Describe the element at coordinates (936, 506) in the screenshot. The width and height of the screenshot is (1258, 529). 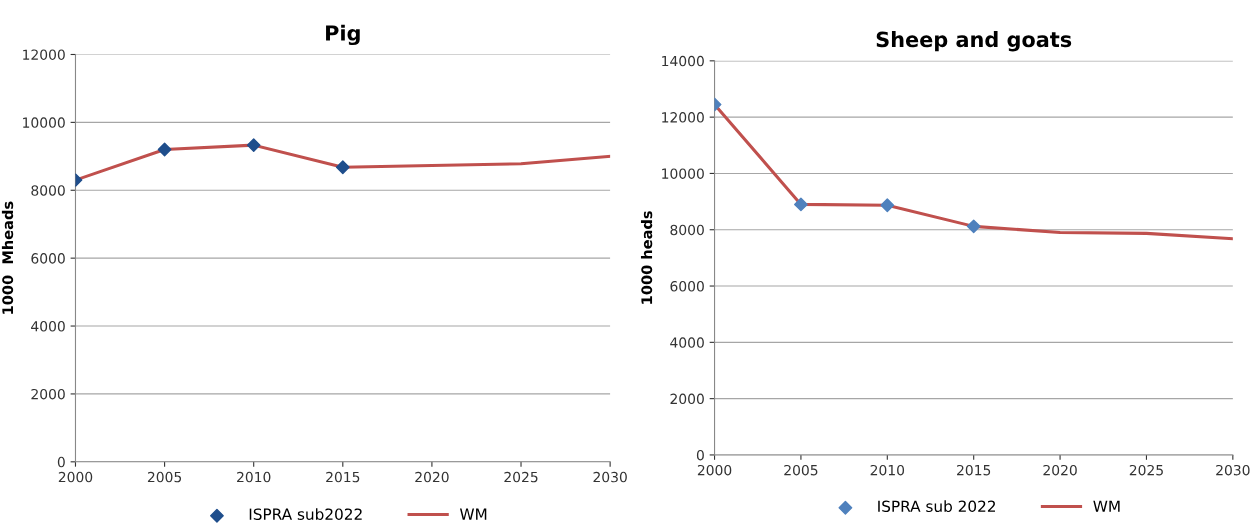
I see `legend-label: ISPRA sub 2022` at that location.